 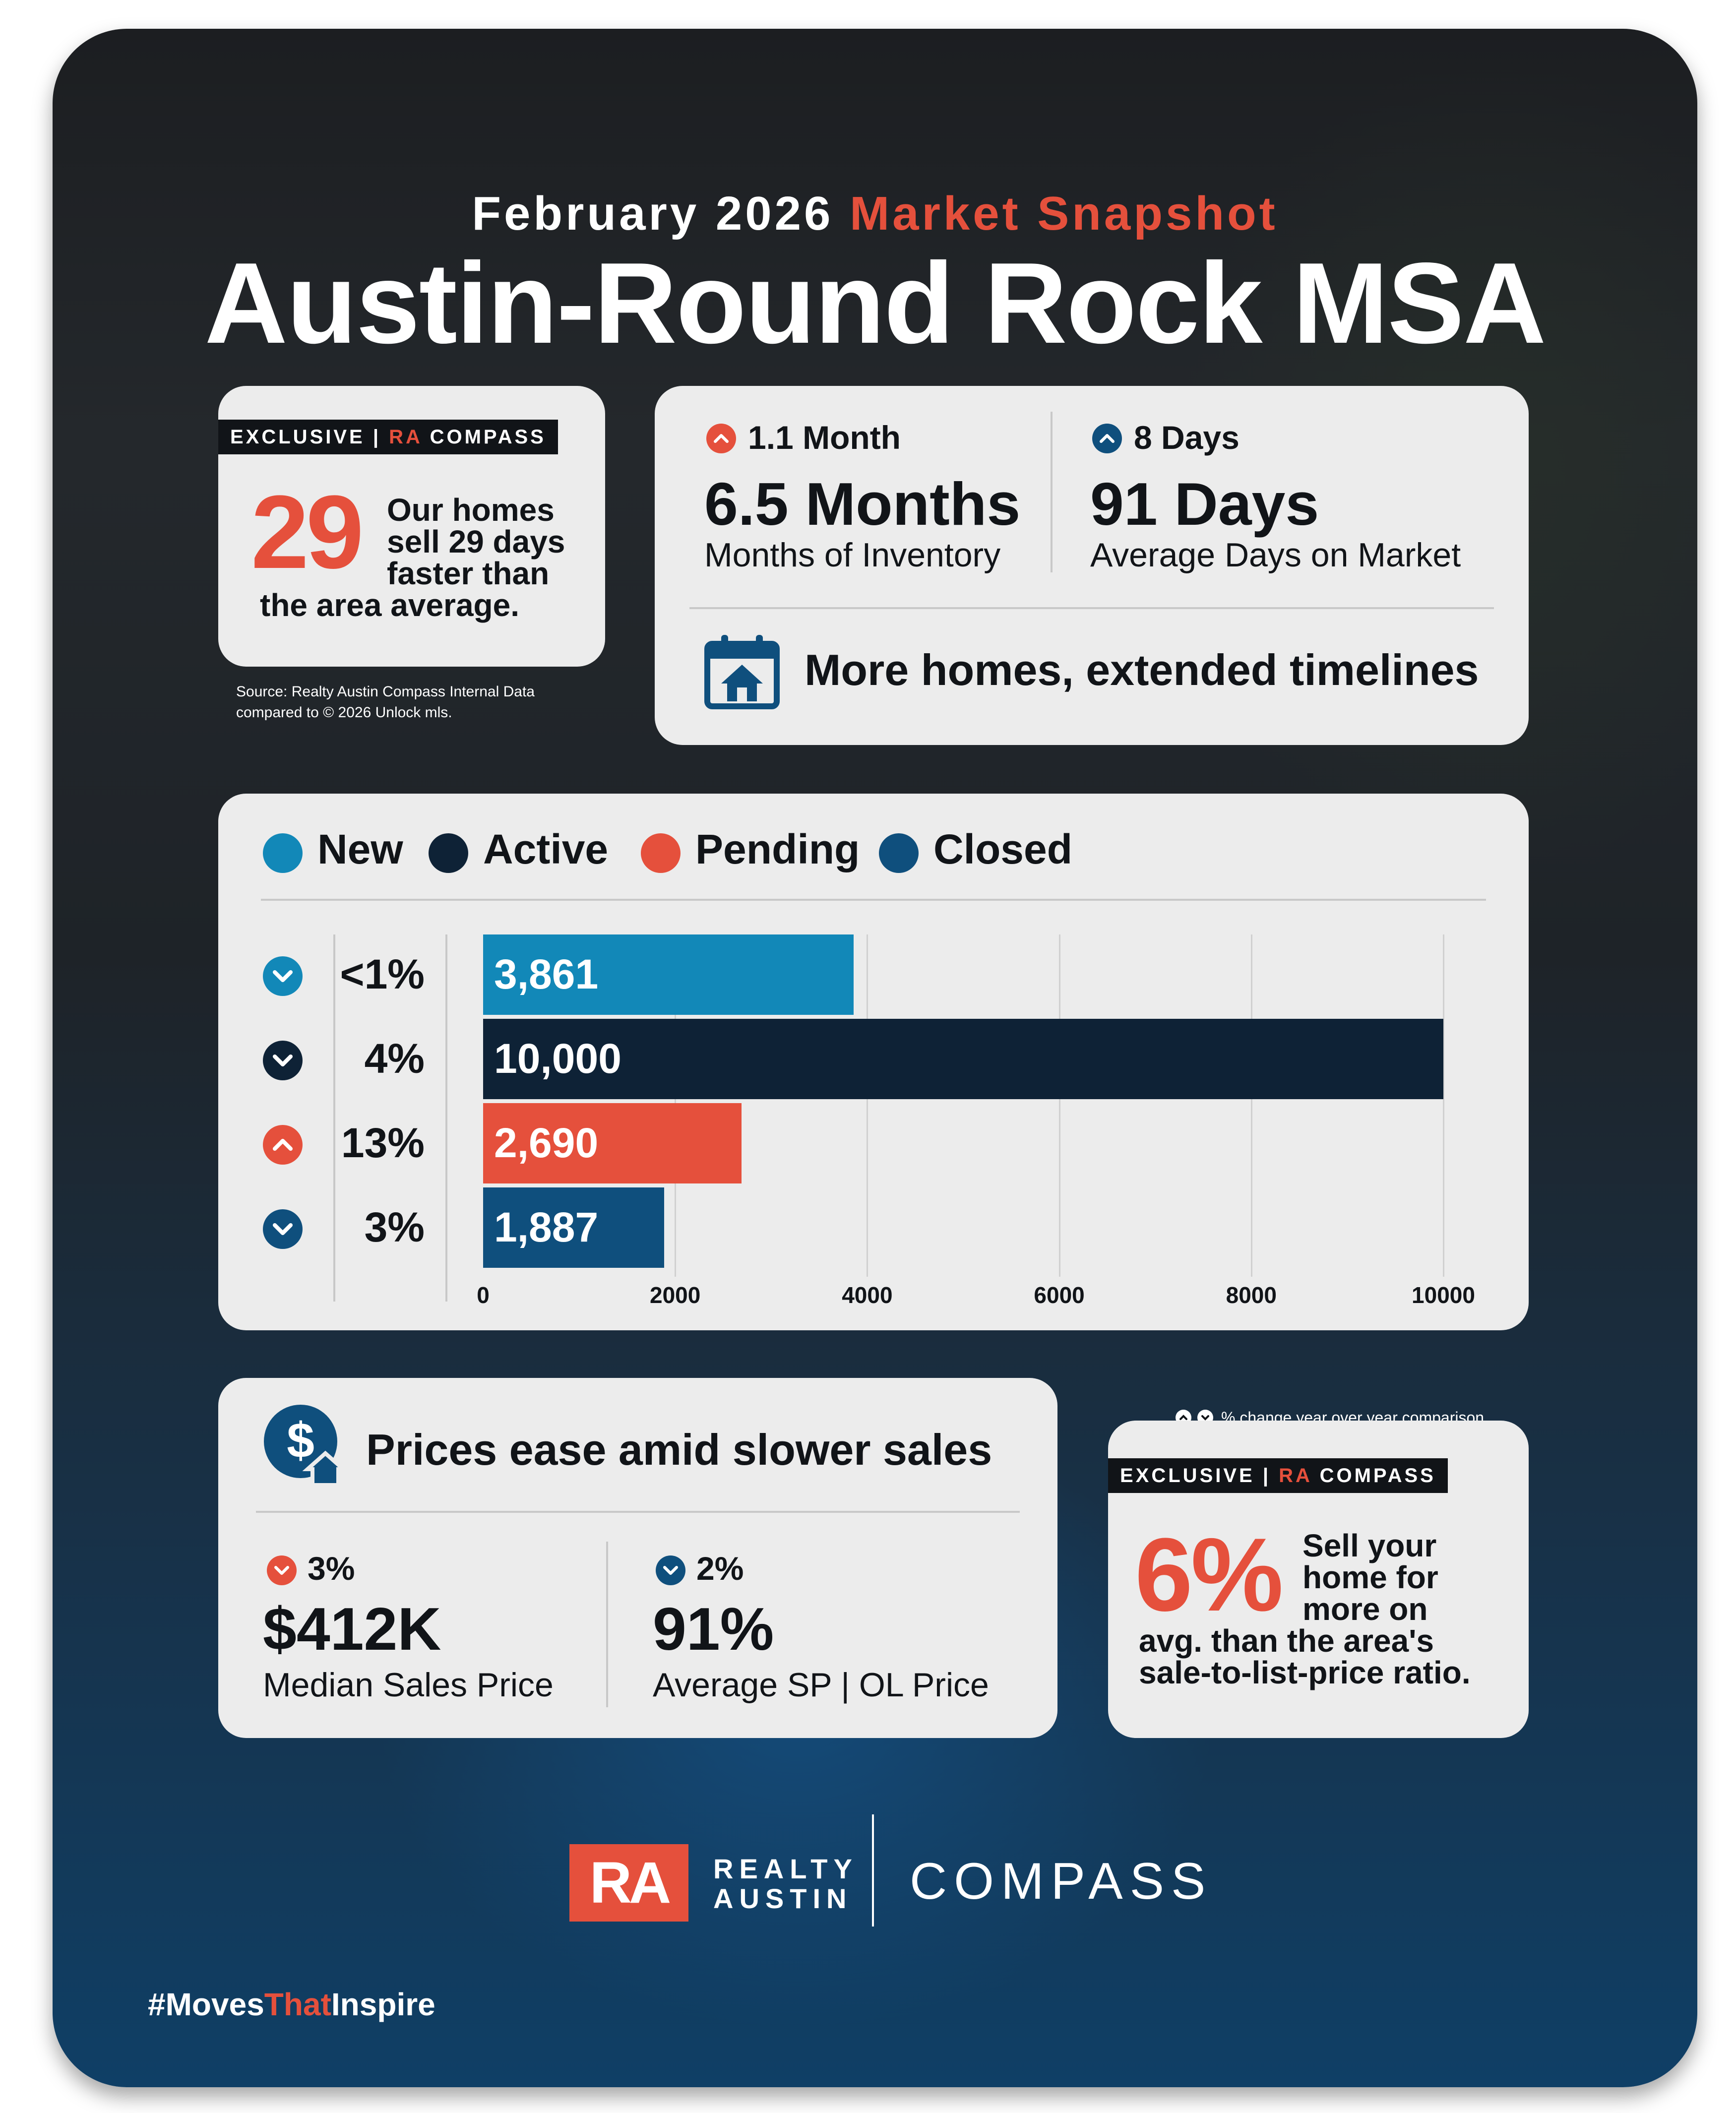 I want to click on header-accent: Market Snapshot, so click(x=1064, y=213).